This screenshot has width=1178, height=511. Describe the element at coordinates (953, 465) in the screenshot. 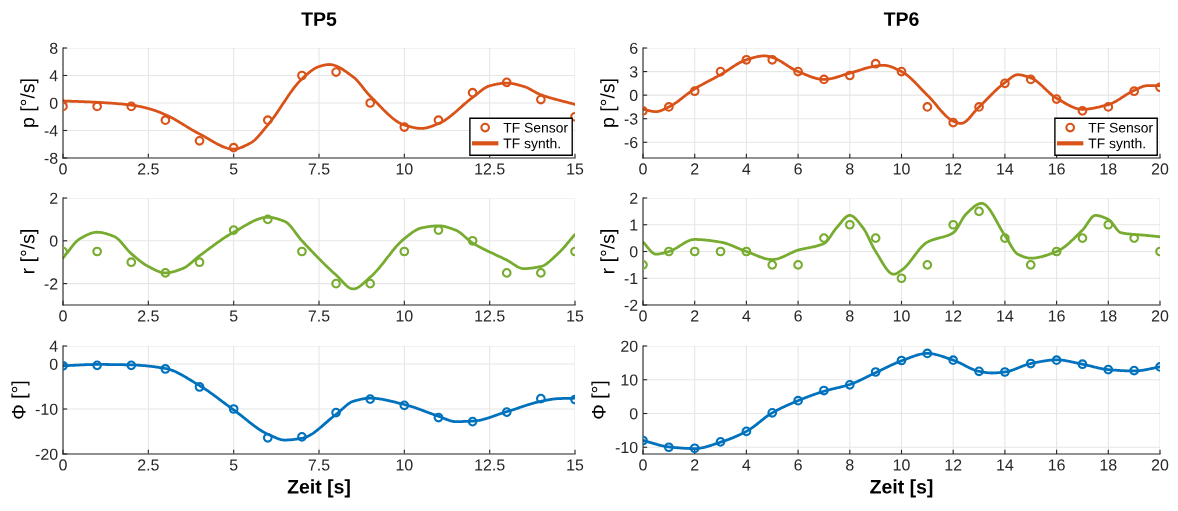

I see `x-tick-label: 12` at that location.